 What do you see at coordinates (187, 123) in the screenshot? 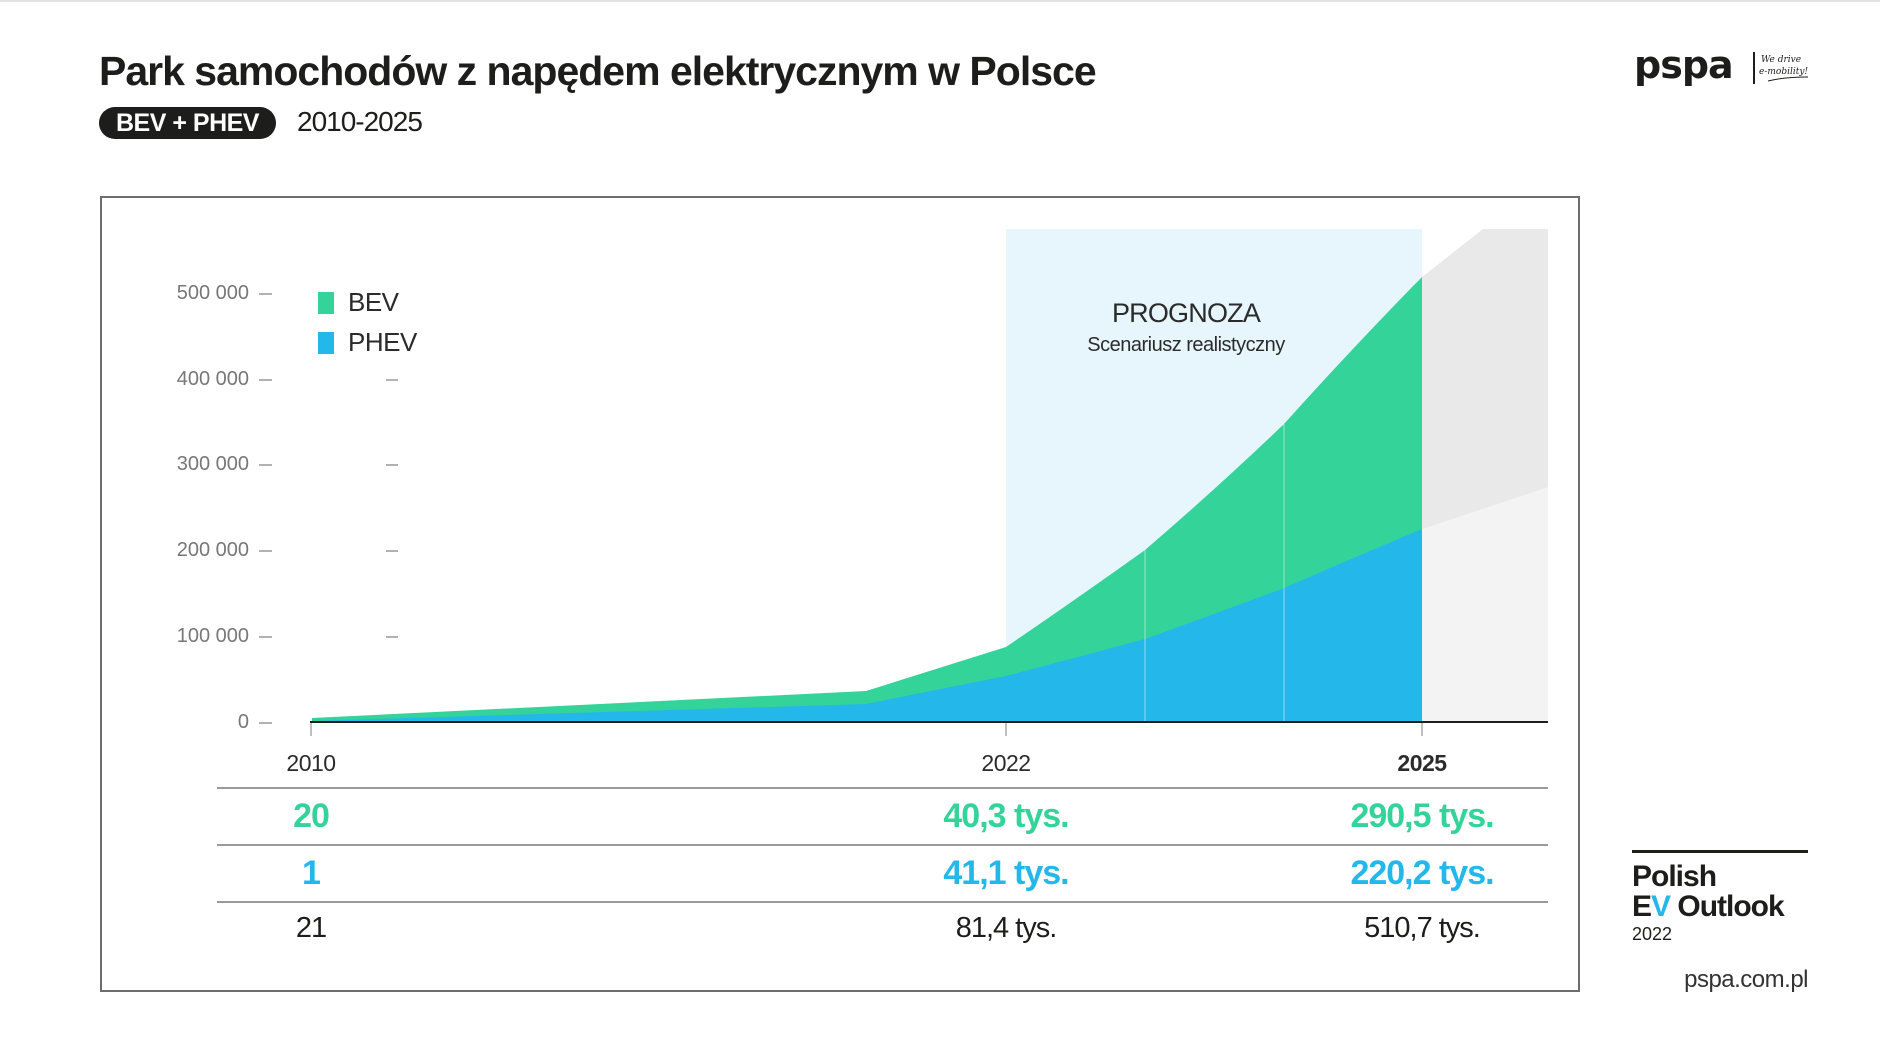
I see `category-badge: BEV + PHEV` at bounding box center [187, 123].